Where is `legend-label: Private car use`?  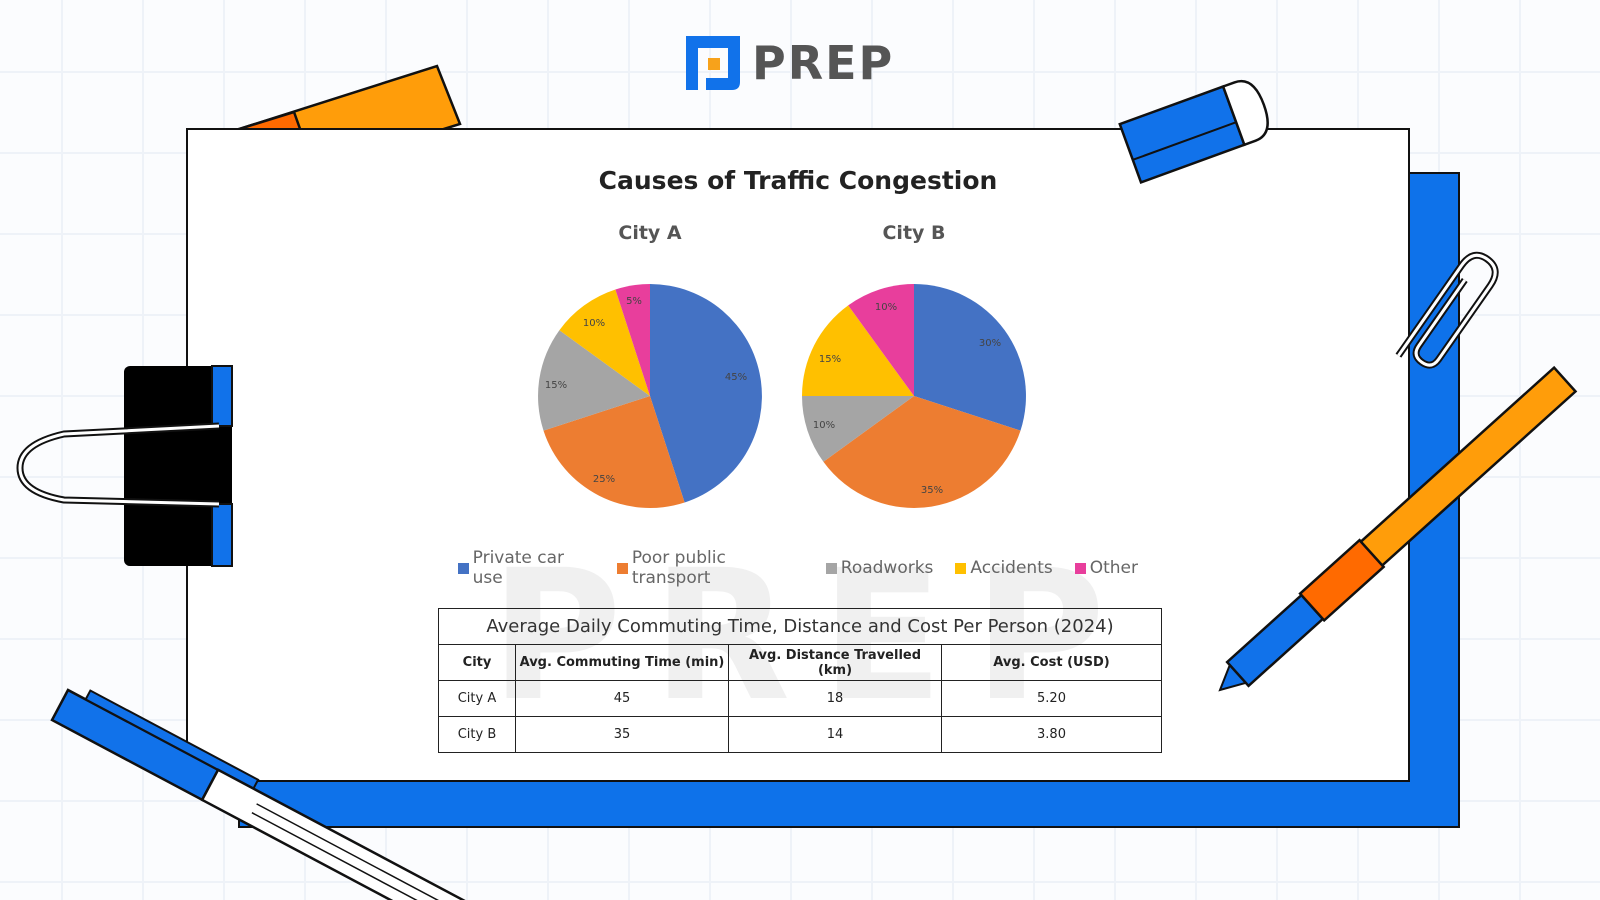
legend-label: Private car use is located at coordinates (518, 568).